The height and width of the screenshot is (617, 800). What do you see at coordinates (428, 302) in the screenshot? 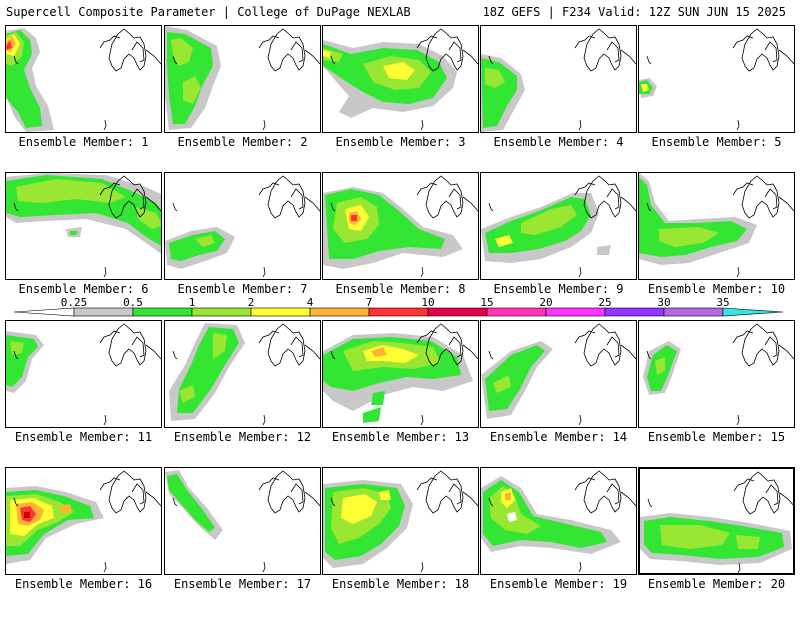
I see `colorbar-tick-label: 10` at bounding box center [428, 302].